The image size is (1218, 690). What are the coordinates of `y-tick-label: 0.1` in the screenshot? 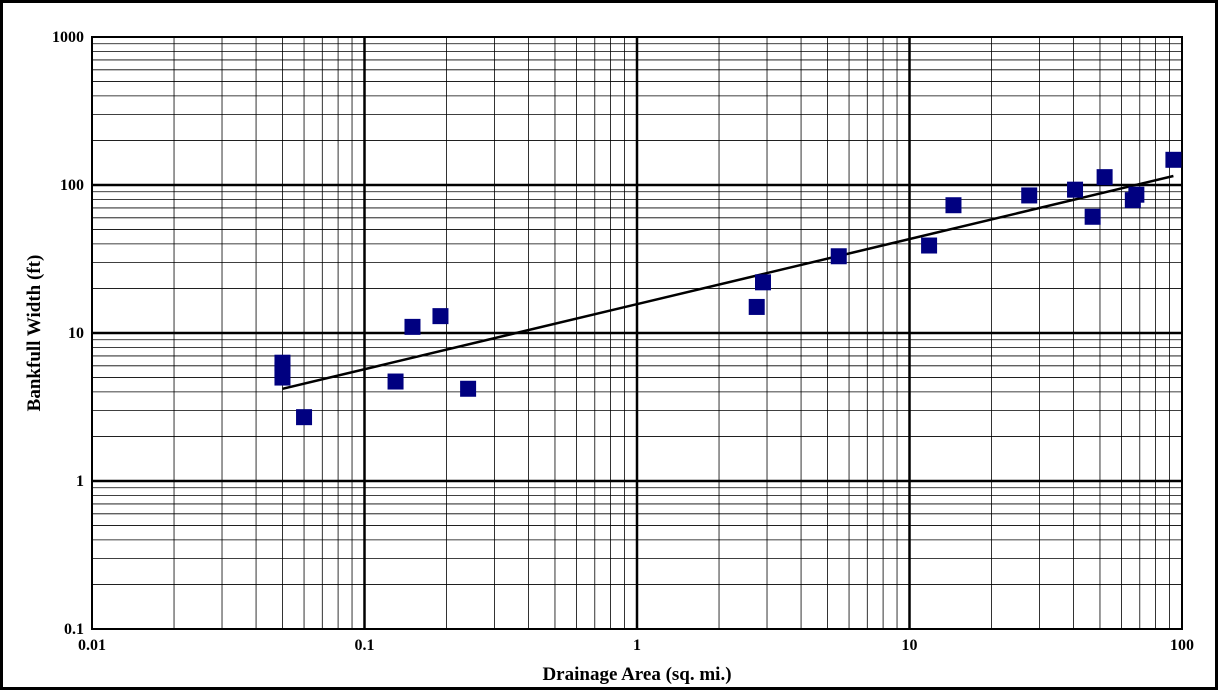 It's located at (74, 629).